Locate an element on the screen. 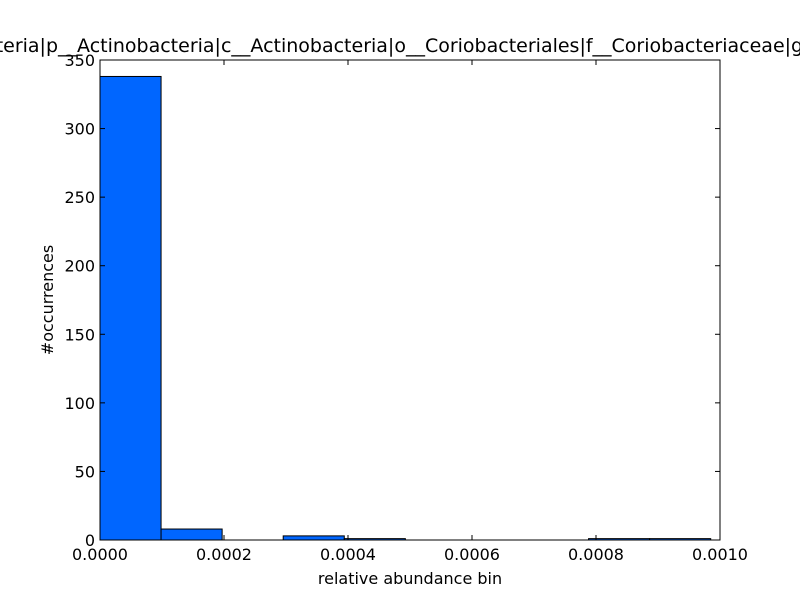 The height and width of the screenshot is (600, 800). y-tick-label-0: 0 is located at coordinates (90, 540).